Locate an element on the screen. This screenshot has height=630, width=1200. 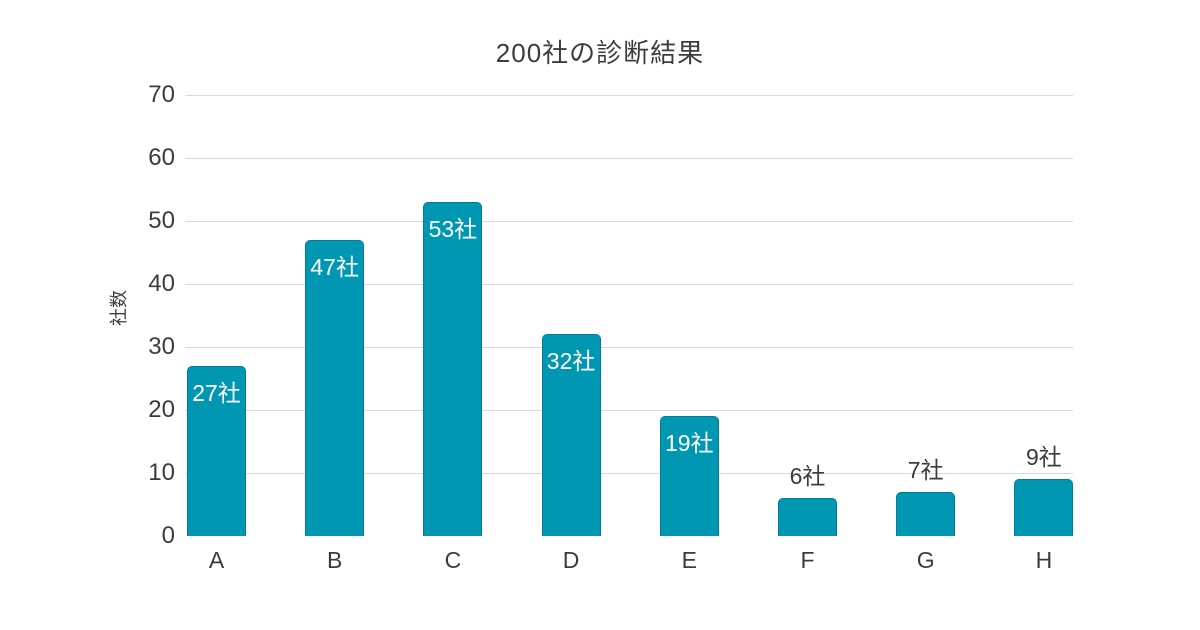
x-tick-label-A: A is located at coordinates (216, 560).